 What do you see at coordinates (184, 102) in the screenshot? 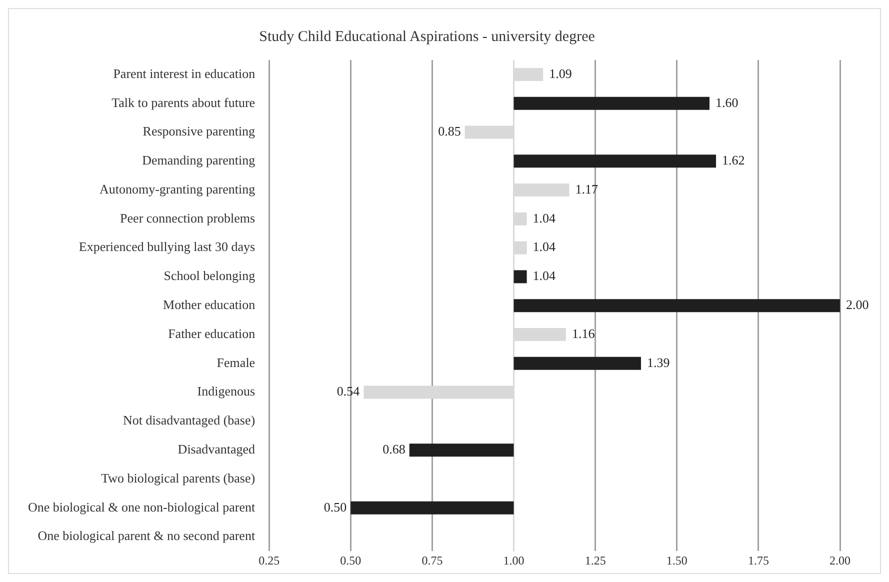
I see `y-tick-label: Talk to parents about future` at bounding box center [184, 102].